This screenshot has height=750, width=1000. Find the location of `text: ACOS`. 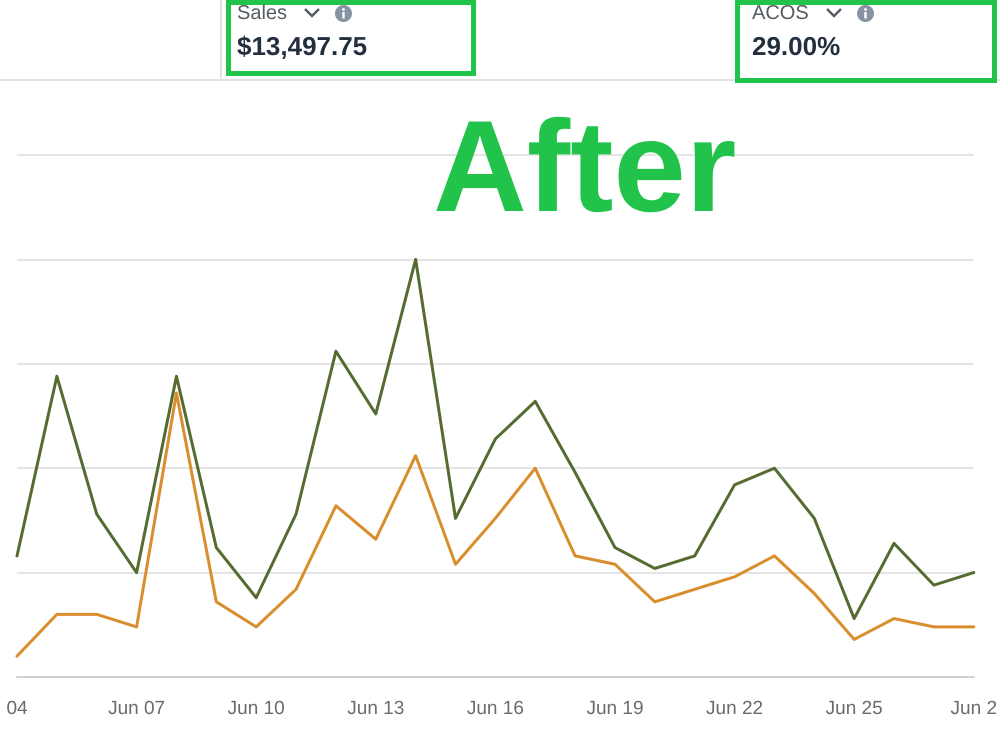

text: ACOS is located at coordinates (780, 13).